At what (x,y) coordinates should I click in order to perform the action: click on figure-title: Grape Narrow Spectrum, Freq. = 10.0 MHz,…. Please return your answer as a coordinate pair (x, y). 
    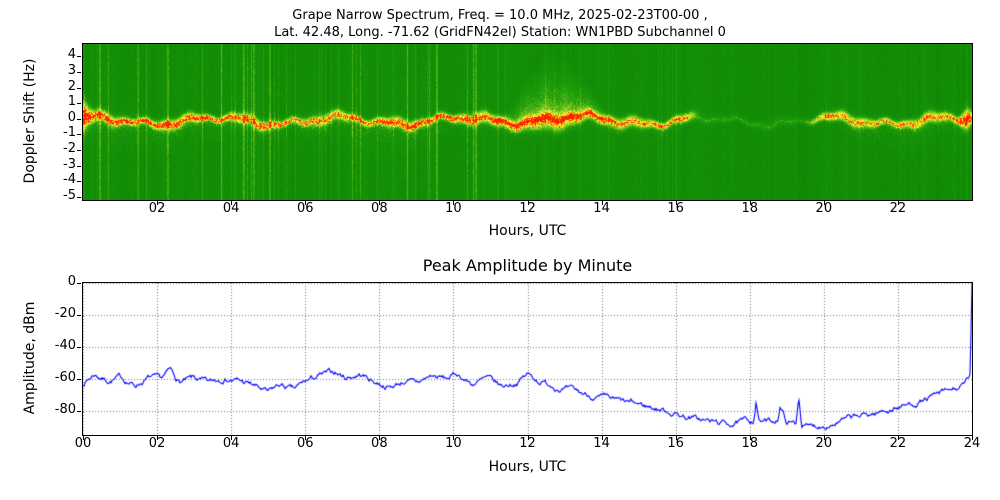
    Looking at the image, I should click on (500, 24).